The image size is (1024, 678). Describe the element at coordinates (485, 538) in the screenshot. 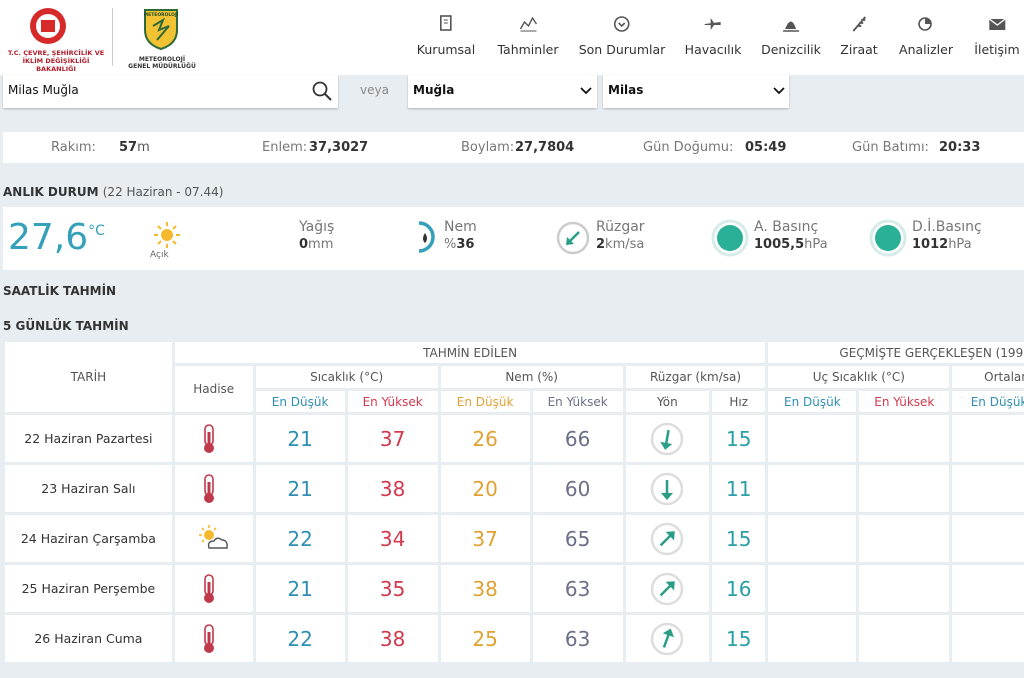

I see `value-cell: 37` at that location.